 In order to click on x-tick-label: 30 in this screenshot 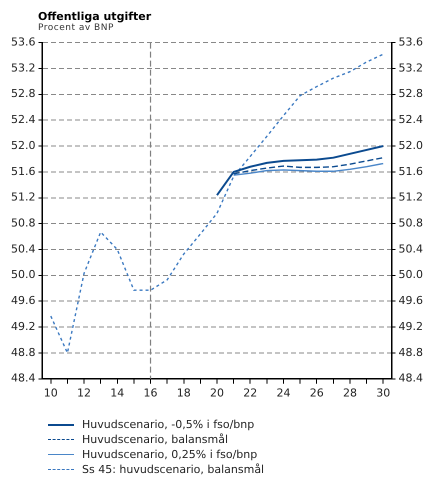, I will do `click(383, 393)`.